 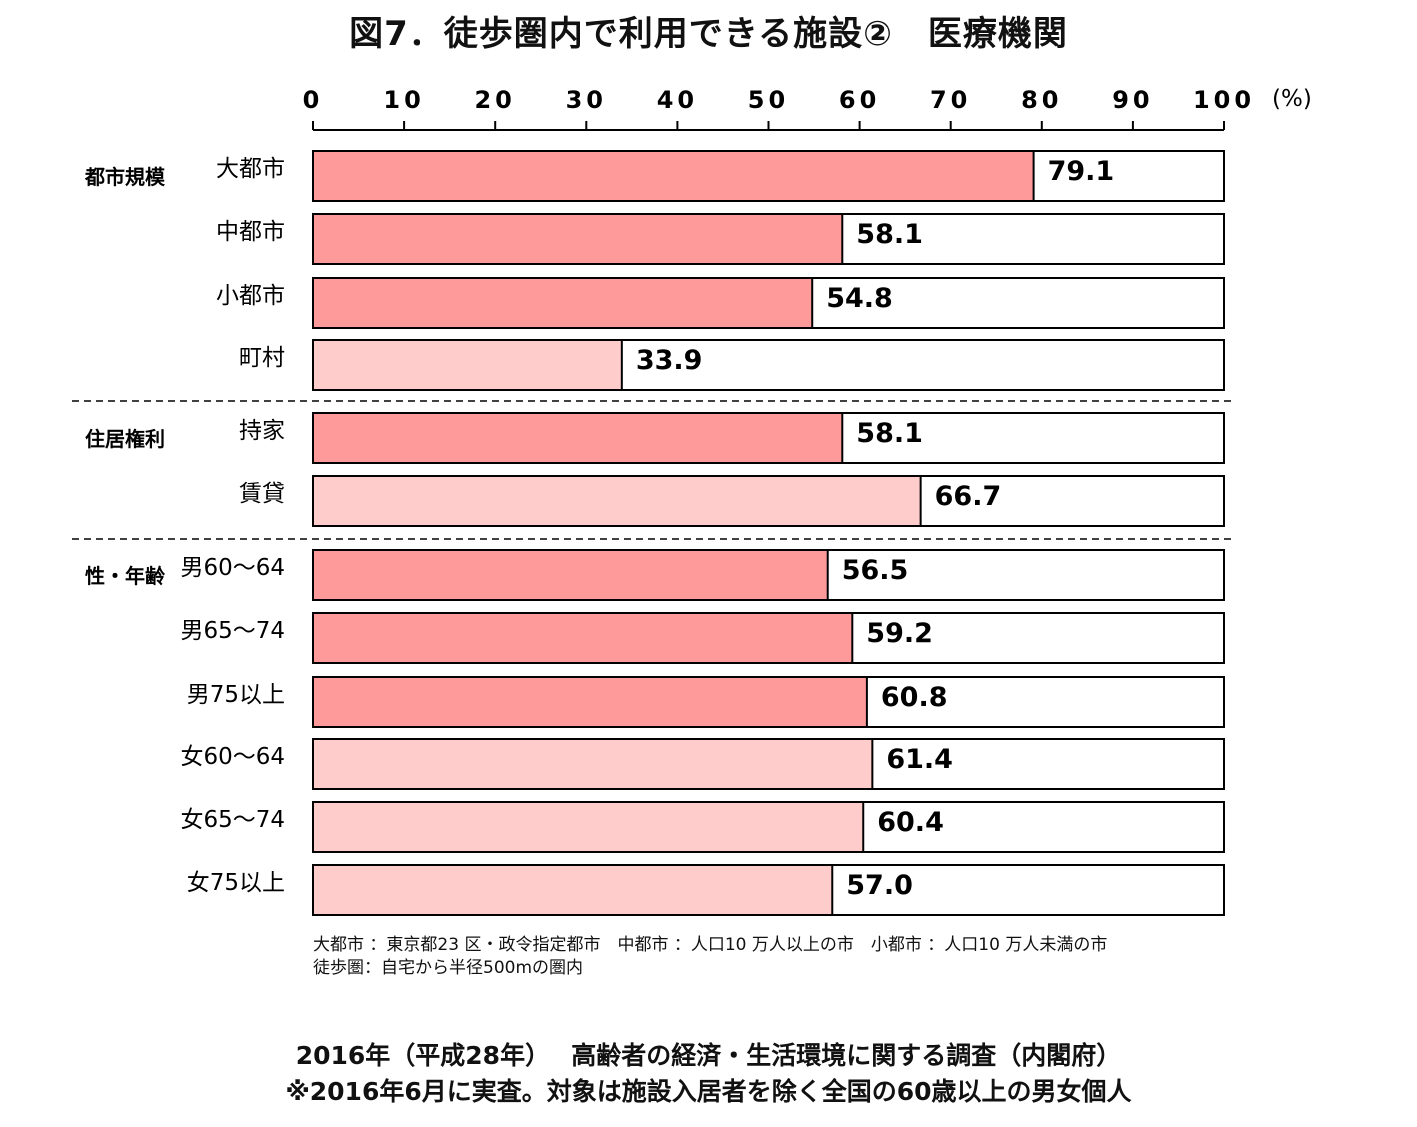 I want to click on value-label: 61.4, so click(x=919, y=759).